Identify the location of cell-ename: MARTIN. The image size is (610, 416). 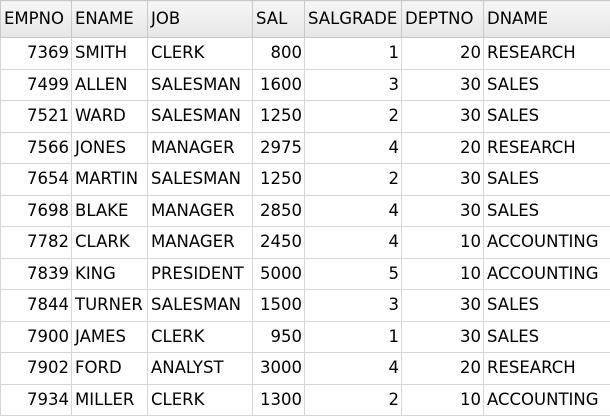
(110, 180).